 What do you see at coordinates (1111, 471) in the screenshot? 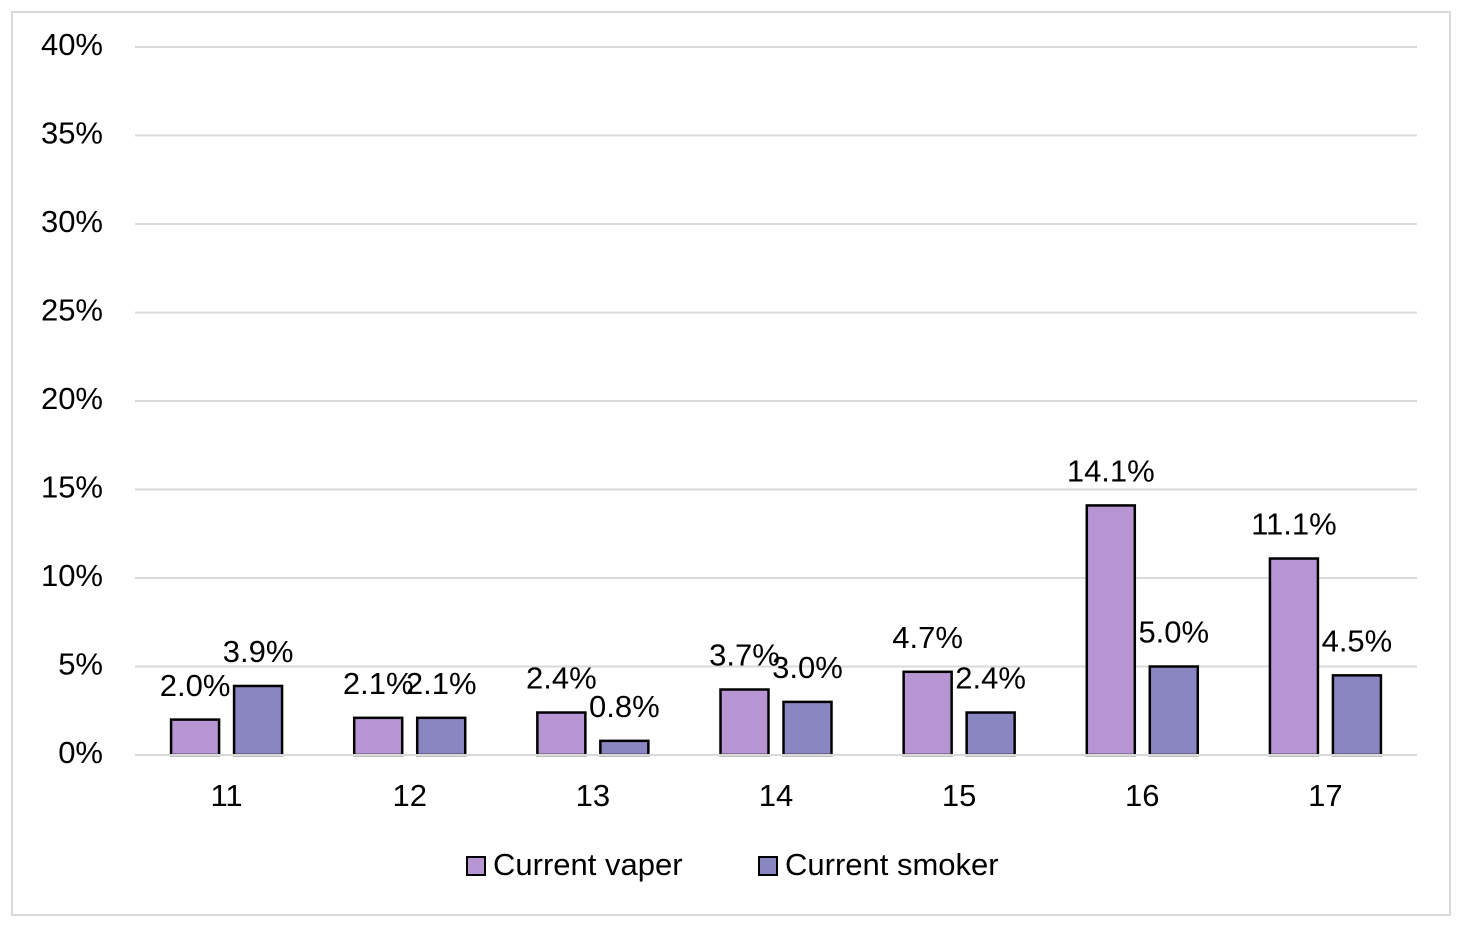
I see `data-label: 14.1%` at bounding box center [1111, 471].